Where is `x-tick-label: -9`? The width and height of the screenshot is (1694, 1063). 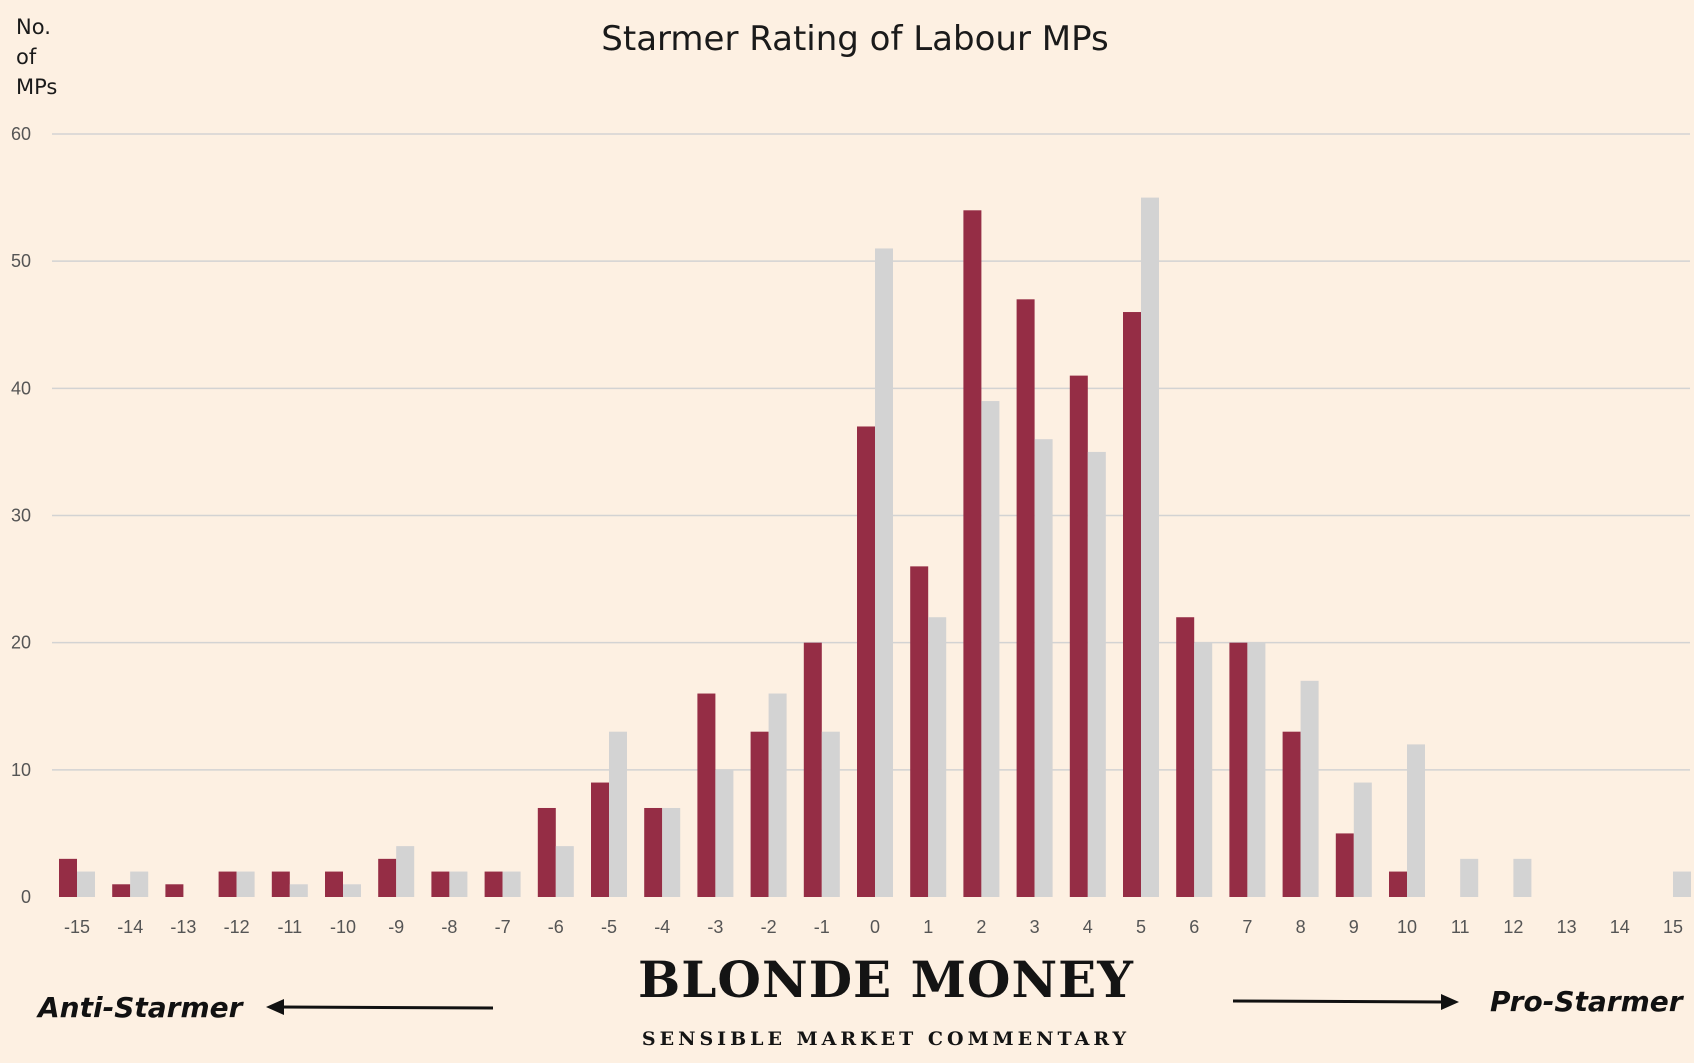
x-tick-label: -9 is located at coordinates (396, 927).